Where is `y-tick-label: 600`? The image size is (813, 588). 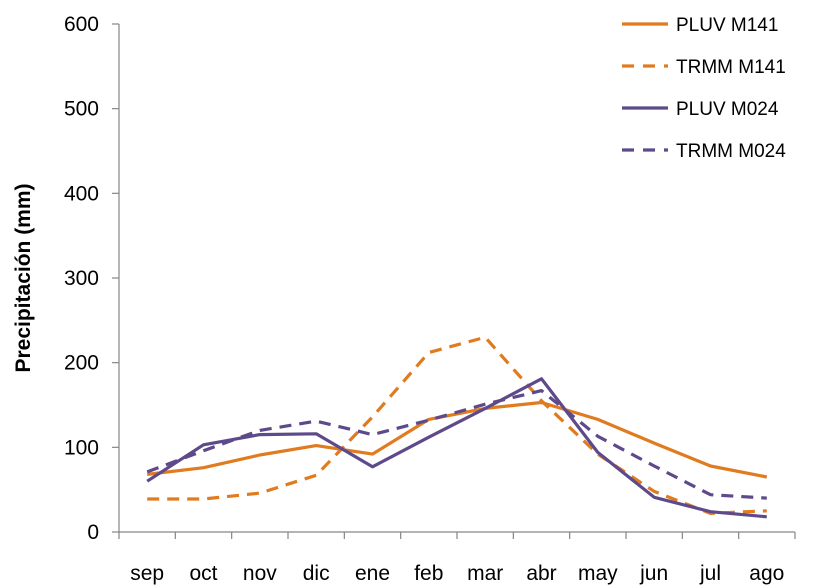
y-tick-label: 600 is located at coordinates (81, 24).